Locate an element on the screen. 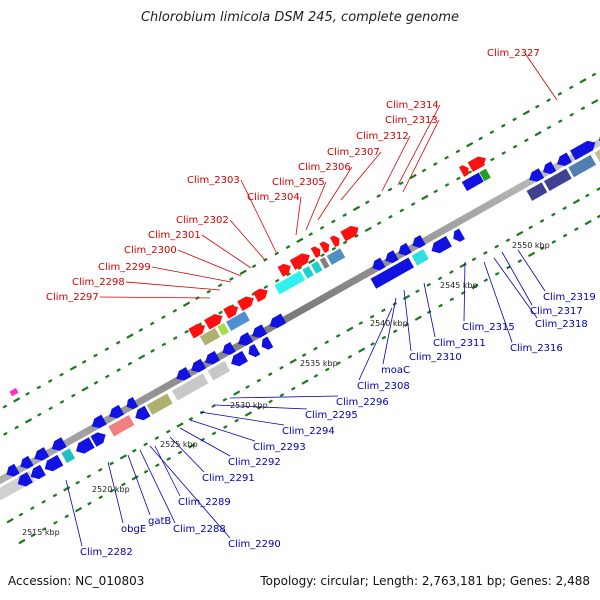 The image size is (600, 600). gene-label-lower: Clim_2311 is located at coordinates (459, 343).